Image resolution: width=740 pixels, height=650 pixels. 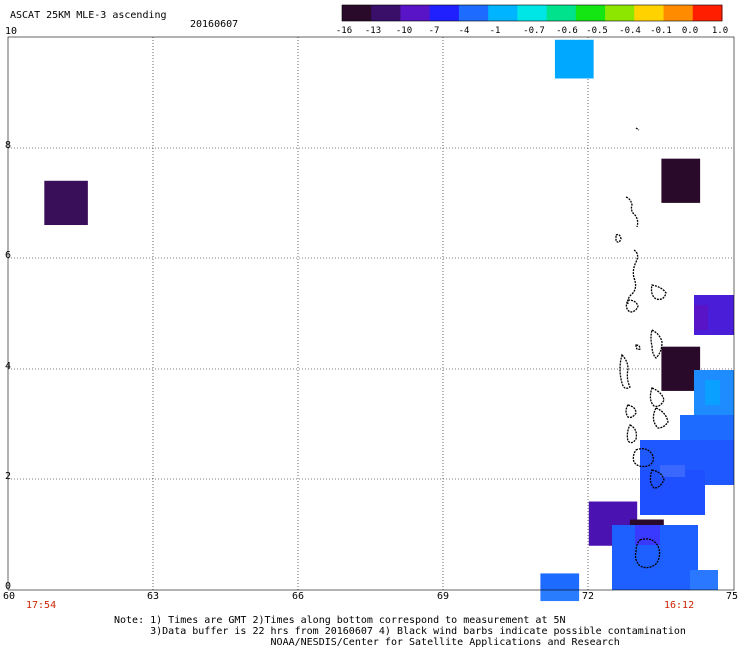 I want to click on map-title: ASCAT 25KM MLE-3 ascending, so click(x=88, y=15).